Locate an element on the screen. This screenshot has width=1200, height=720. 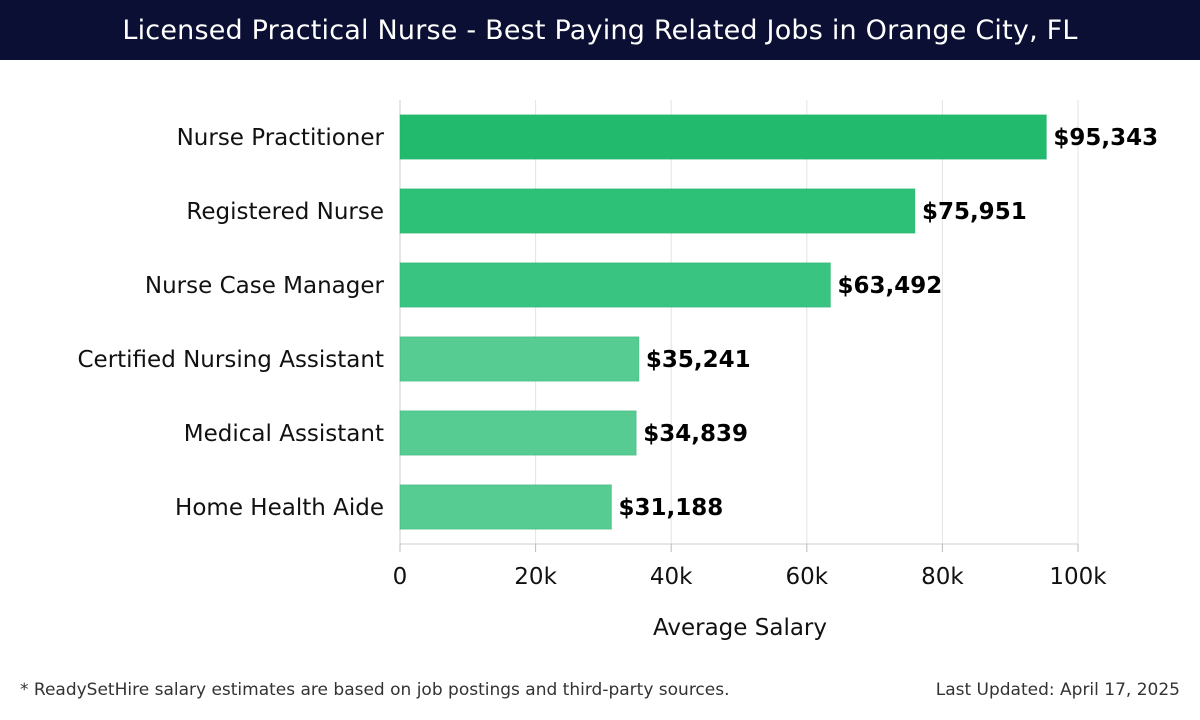
x-tick-label: 60k is located at coordinates (807, 577).